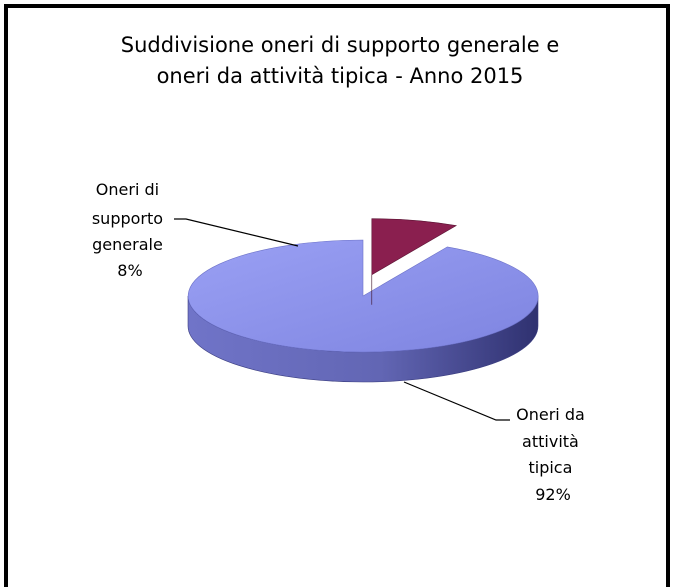  I want to click on data-label-tipica-value: 92%, so click(553, 494).